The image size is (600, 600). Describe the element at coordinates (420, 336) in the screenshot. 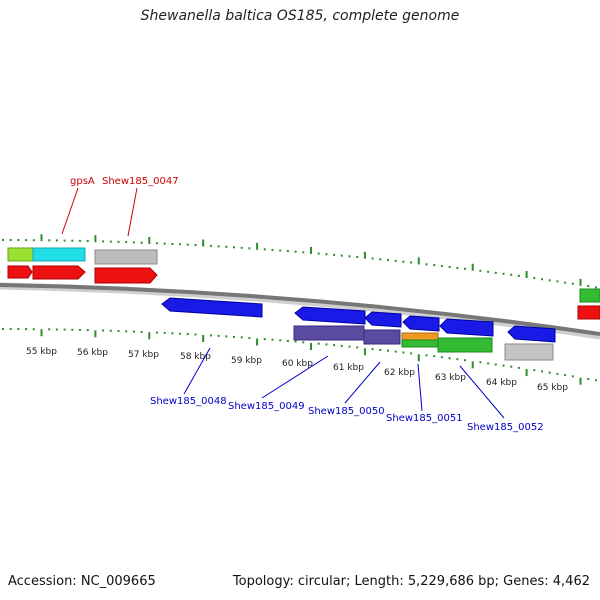

I see `gene-block-orange` at that location.